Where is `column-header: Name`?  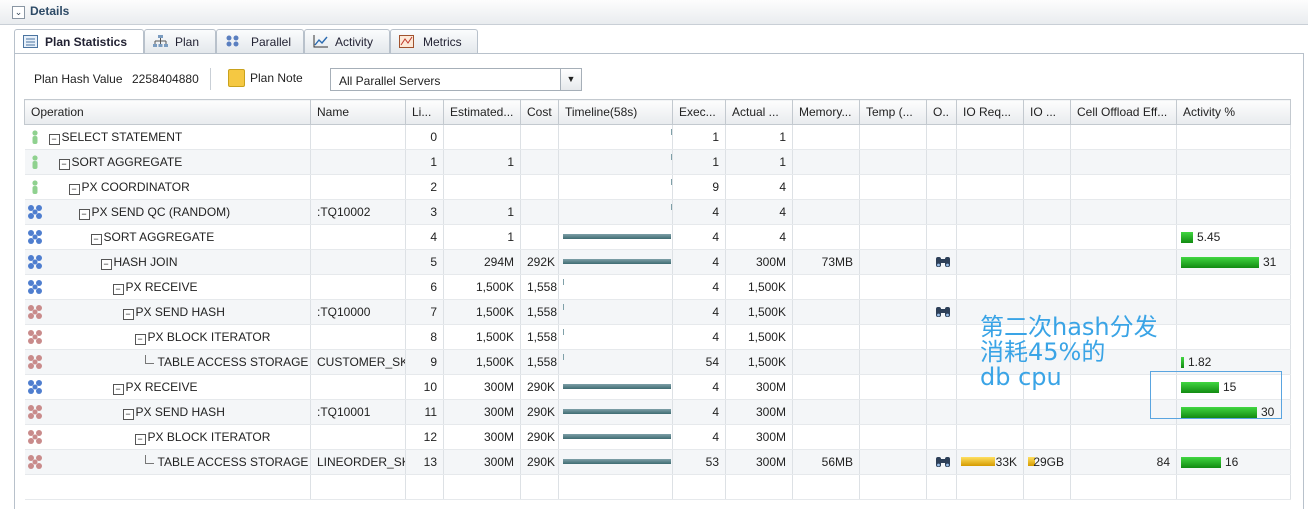
column-header: Name is located at coordinates (358, 112).